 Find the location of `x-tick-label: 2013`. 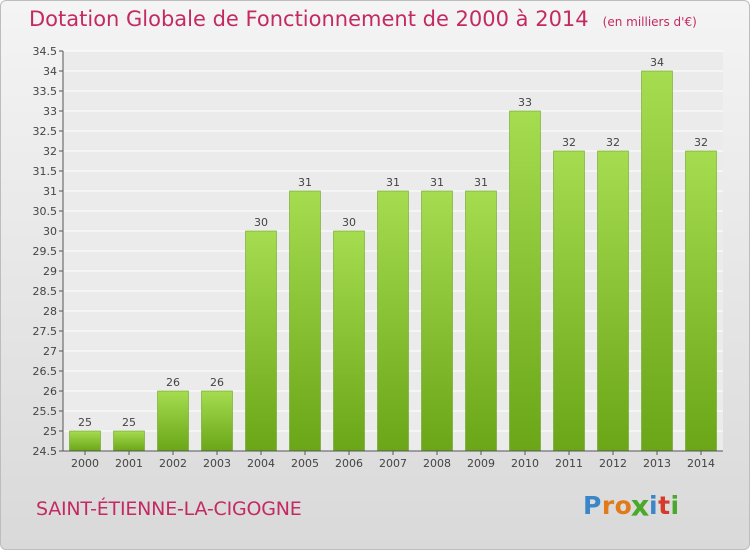

x-tick-label: 2013 is located at coordinates (657, 463).